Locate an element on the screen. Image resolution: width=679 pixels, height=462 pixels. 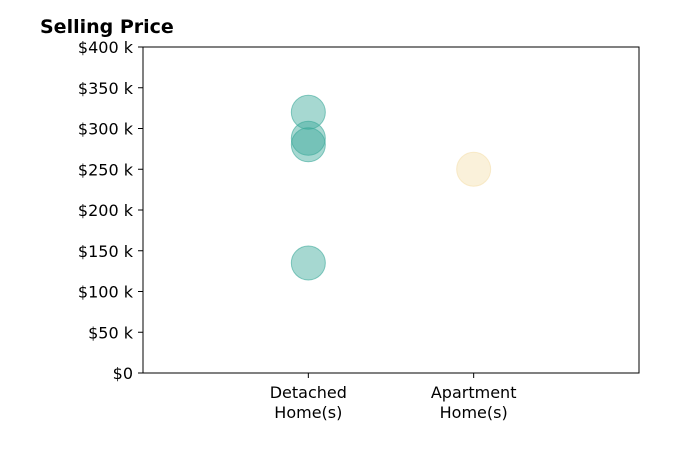
y-tick-label: $350 k is located at coordinates (106, 88).